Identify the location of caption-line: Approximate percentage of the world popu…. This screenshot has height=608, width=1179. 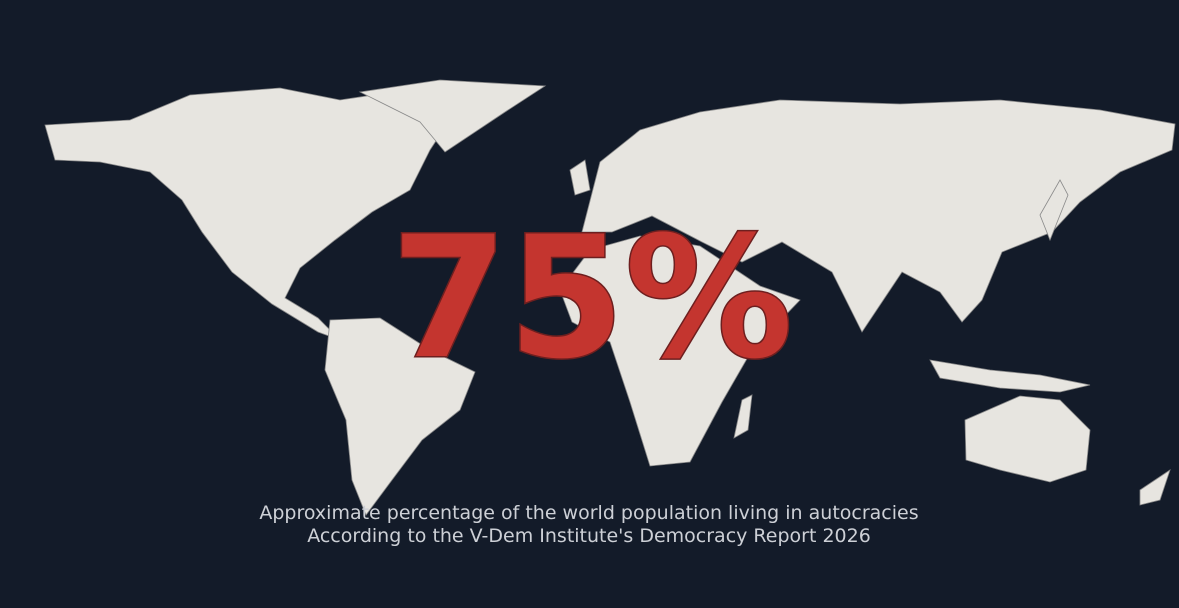
(588, 513).